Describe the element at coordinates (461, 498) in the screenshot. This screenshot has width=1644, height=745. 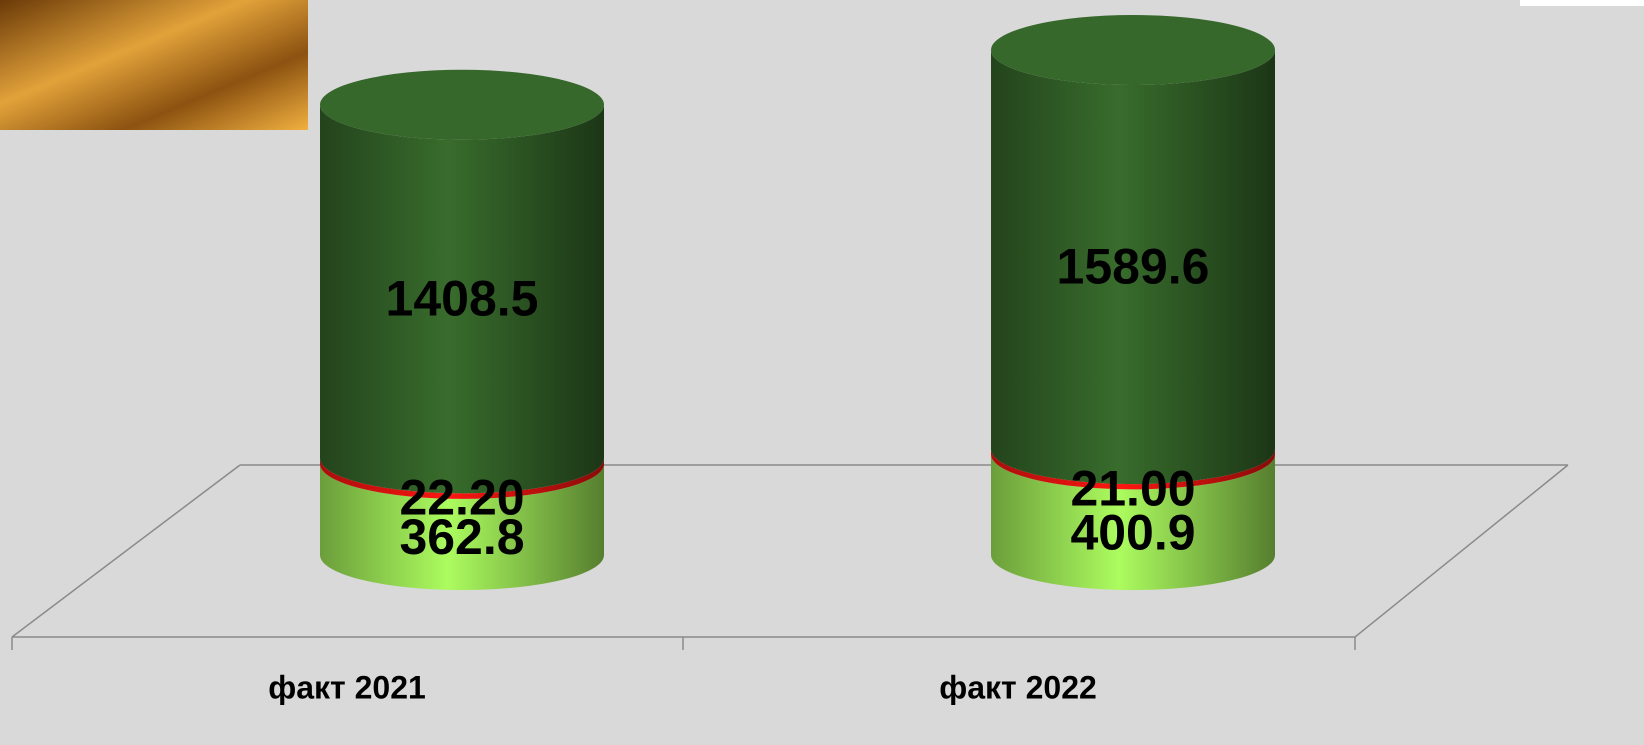
I see `data-label: 22.20` at that location.